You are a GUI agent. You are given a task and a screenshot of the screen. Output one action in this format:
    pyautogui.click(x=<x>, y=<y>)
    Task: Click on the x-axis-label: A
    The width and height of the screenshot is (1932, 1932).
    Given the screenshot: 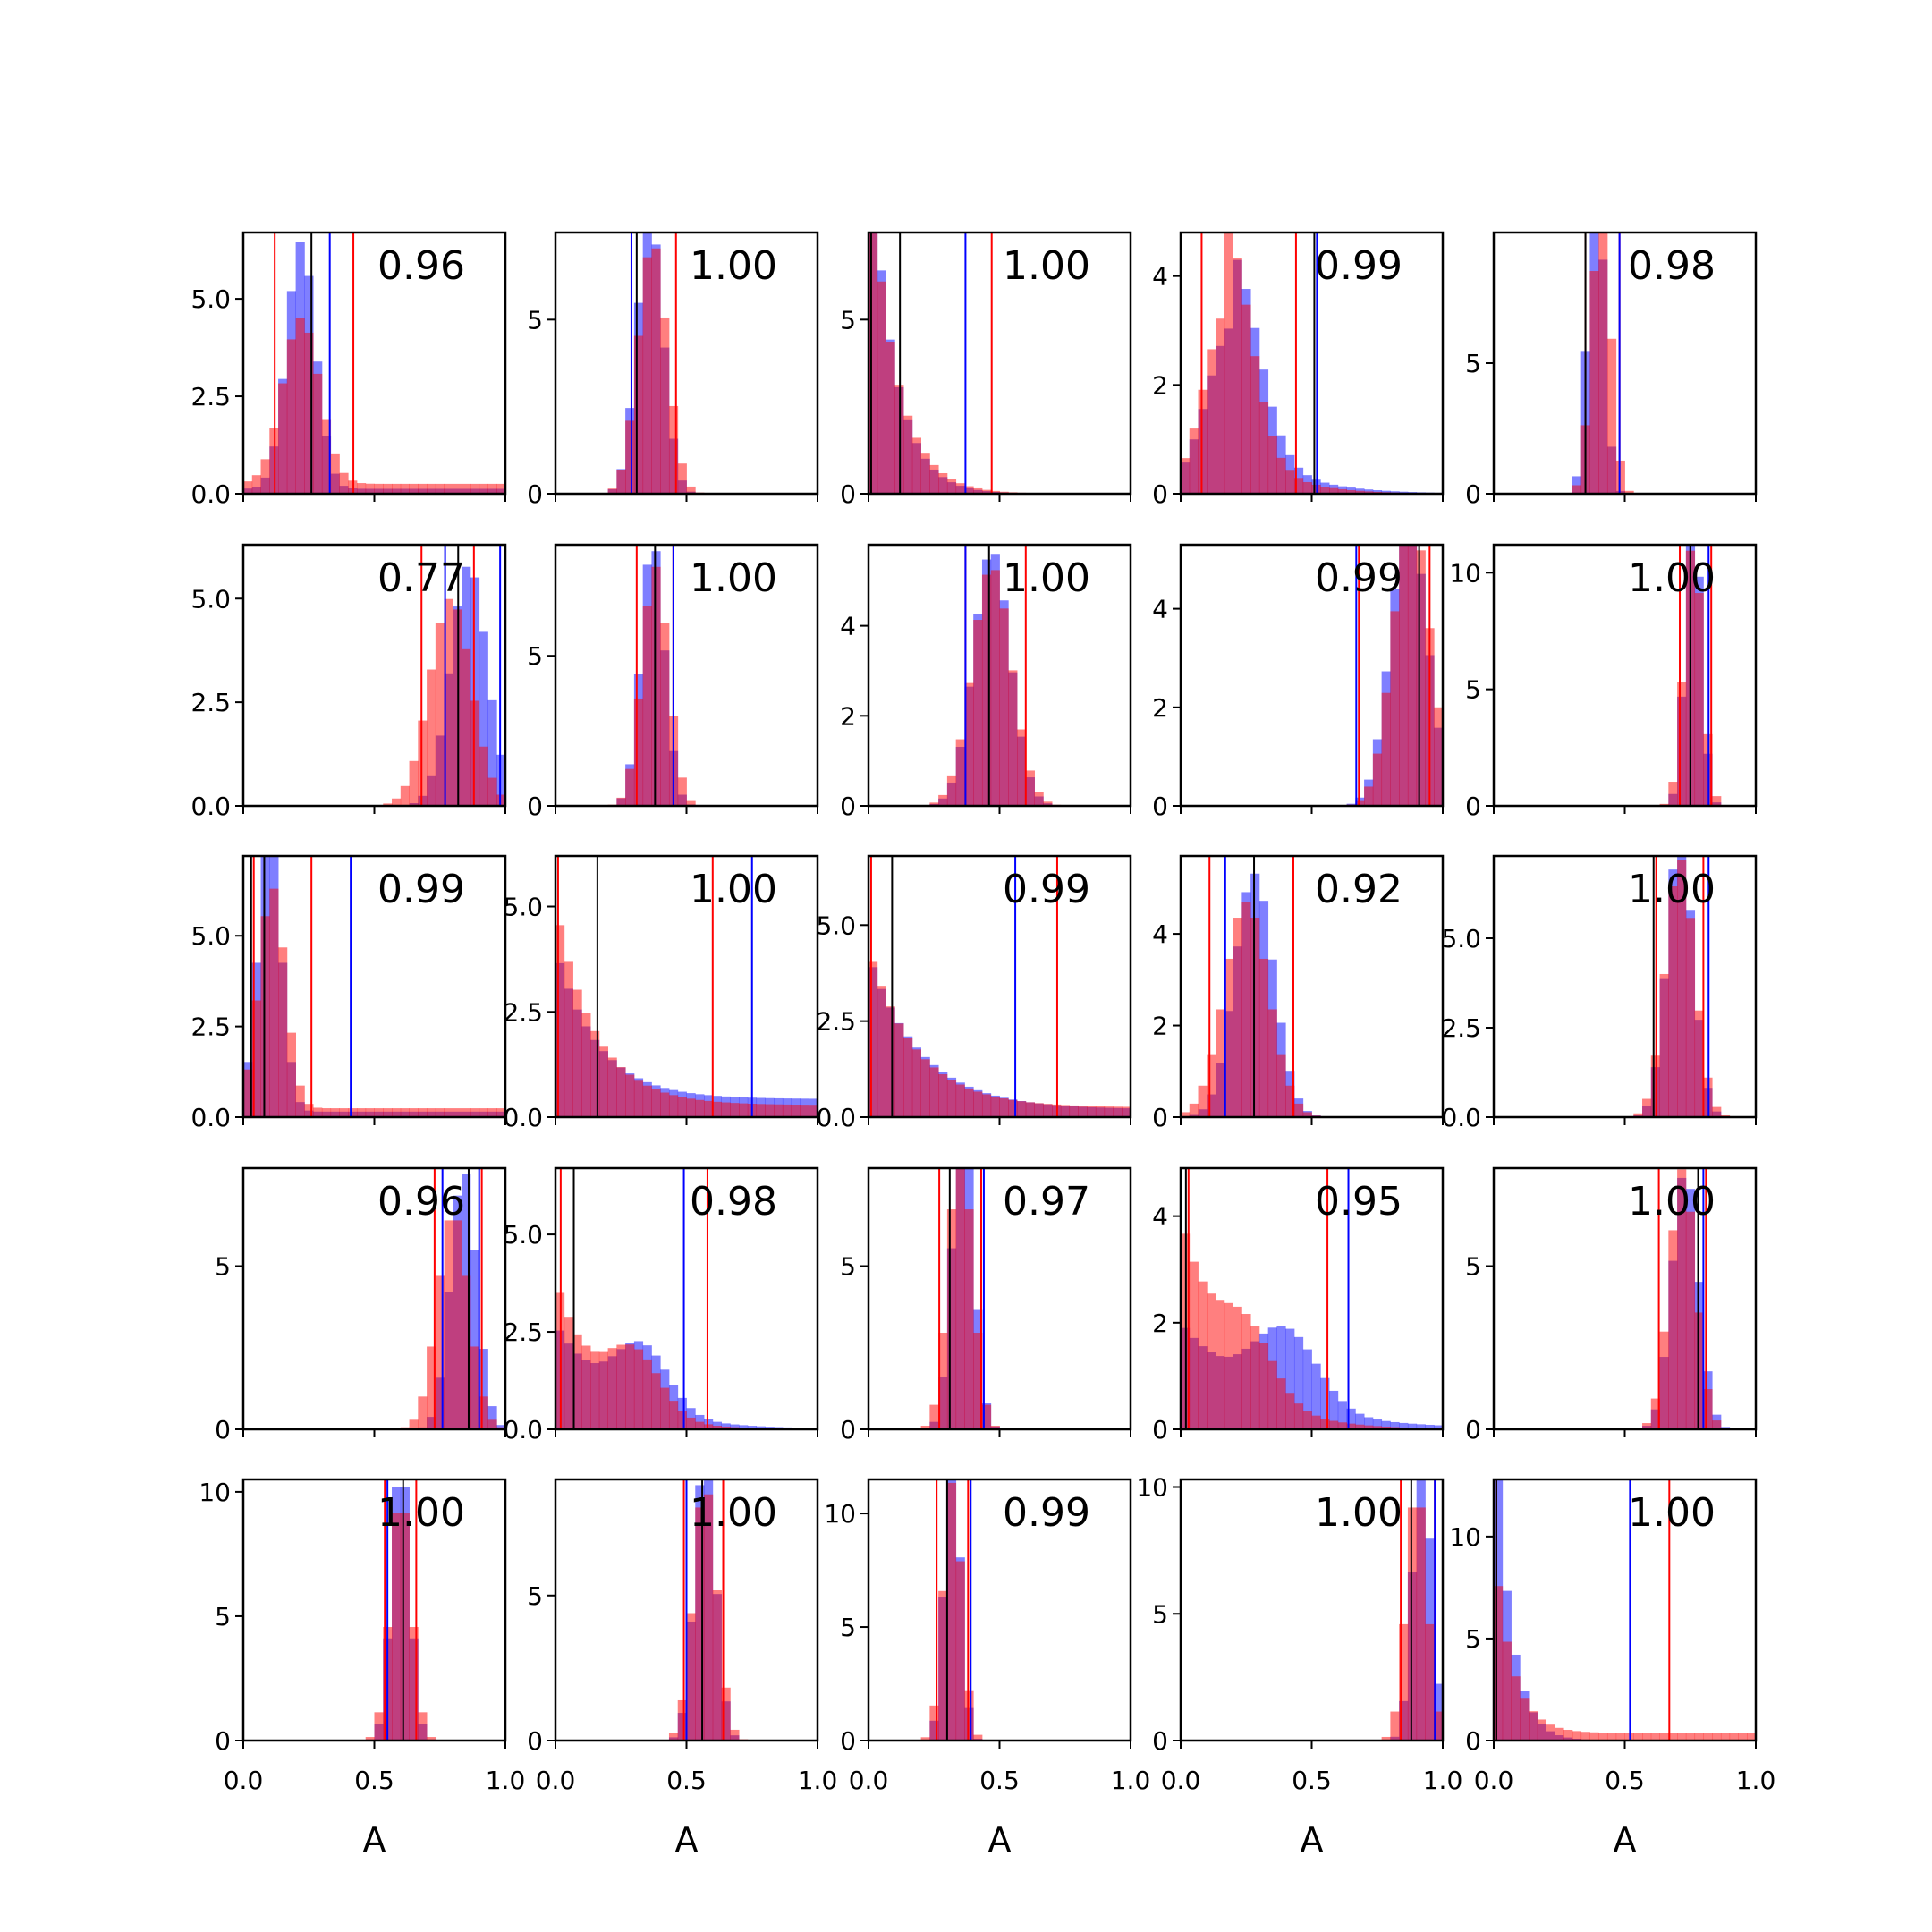 What is the action you would take?
    pyautogui.click(x=1625, y=1840)
    